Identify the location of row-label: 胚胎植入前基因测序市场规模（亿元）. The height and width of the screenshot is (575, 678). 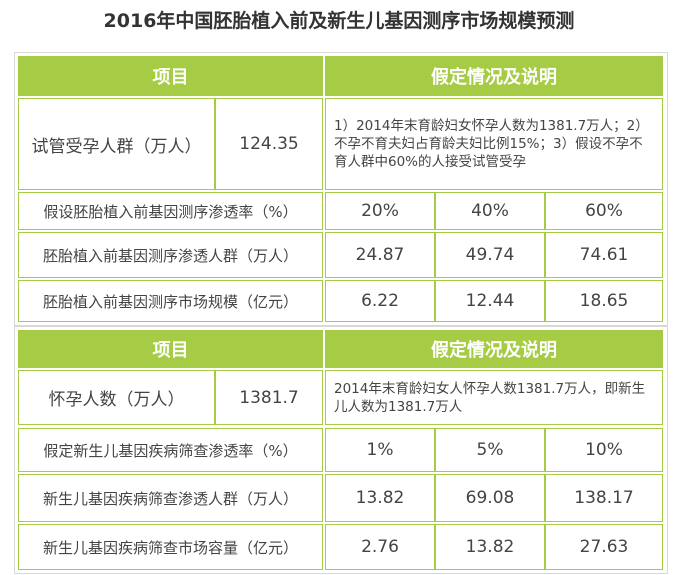
(170, 301).